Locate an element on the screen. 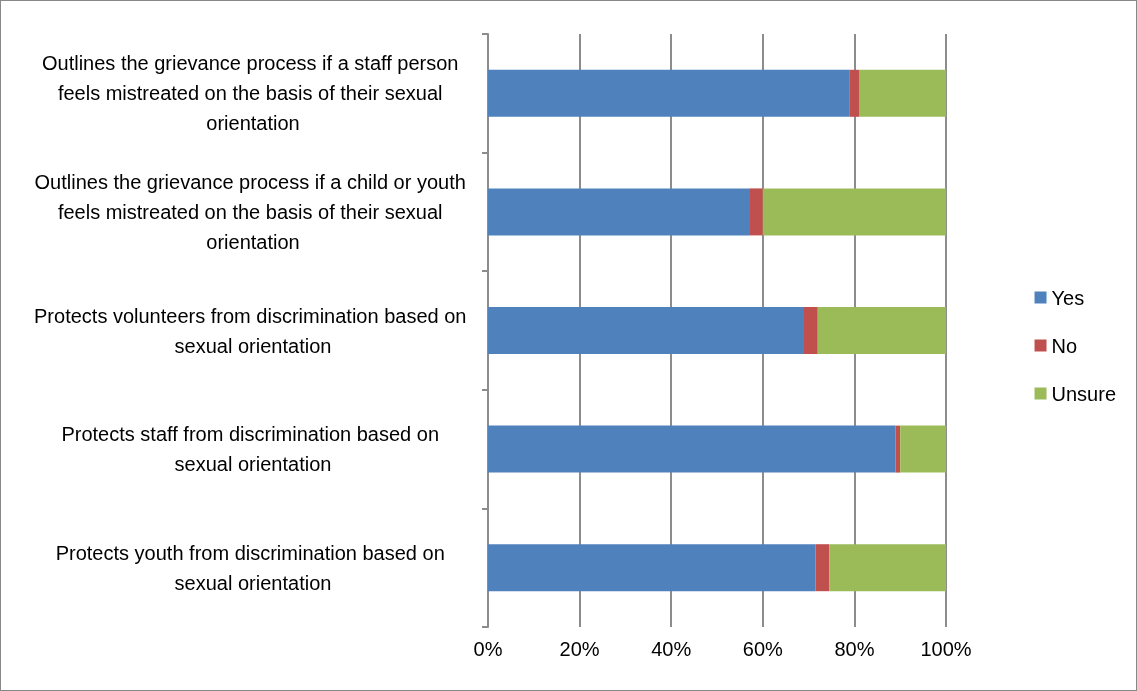 This screenshot has width=1137, height=691. y-tick-label: Outlines the grievance process if a staff person feels mistreated on the basis of their sexual orientation is located at coordinates (253, 93).